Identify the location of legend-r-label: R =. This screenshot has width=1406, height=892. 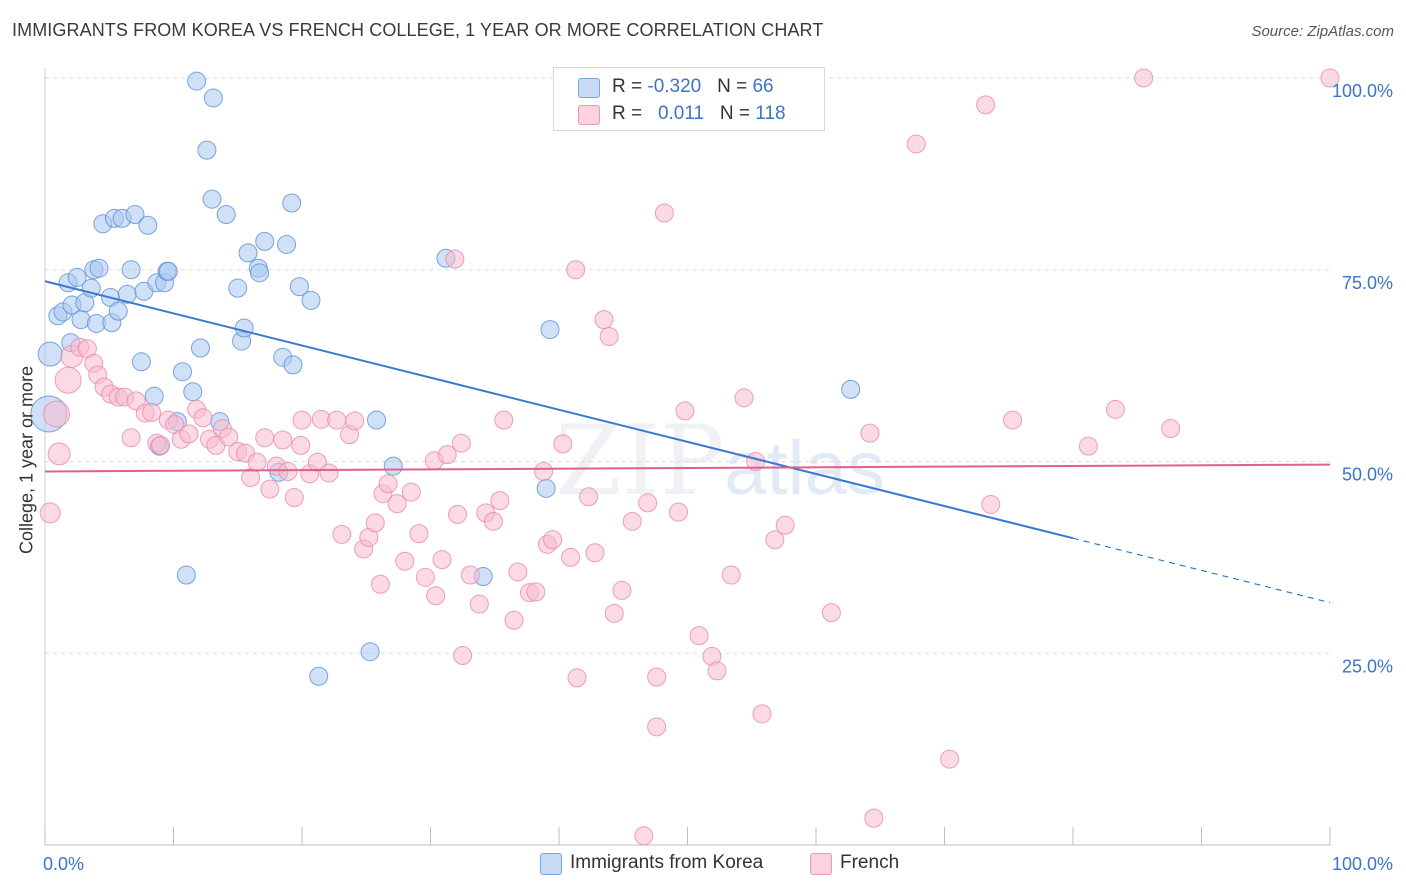
(630, 86).